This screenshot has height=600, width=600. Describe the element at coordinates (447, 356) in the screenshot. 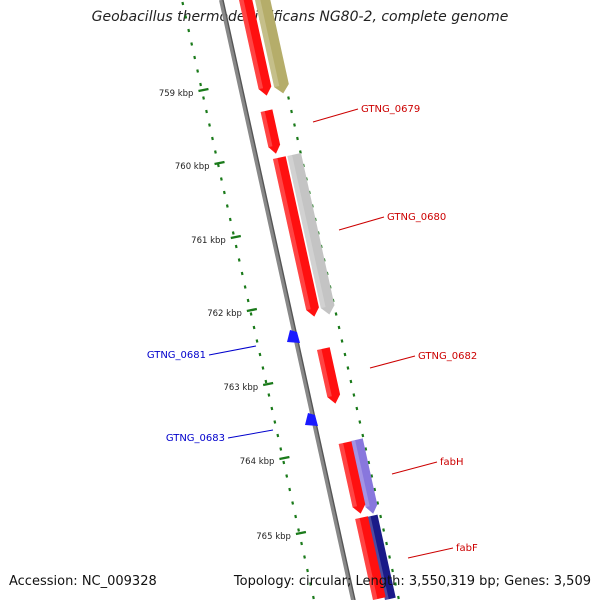

I see `gene-label: GTNG_0682` at that location.